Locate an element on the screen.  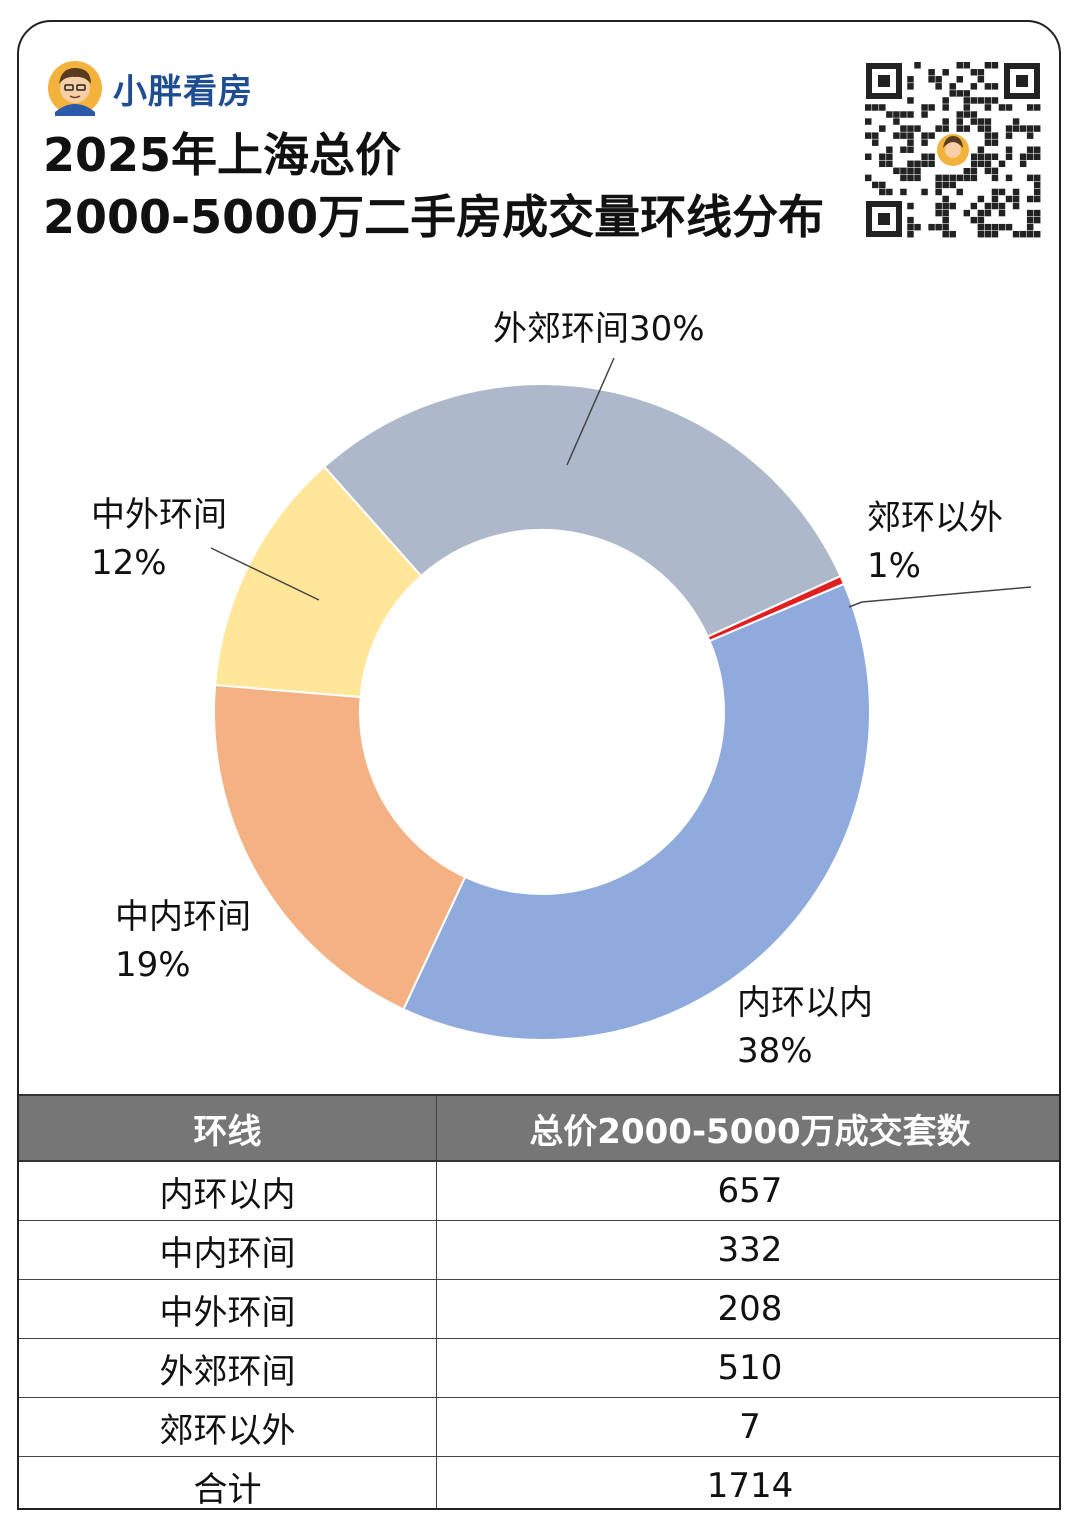
page-title: 2025年上海总价 2000-5000万二手房成交量环线分布 is located at coordinates (433, 186).